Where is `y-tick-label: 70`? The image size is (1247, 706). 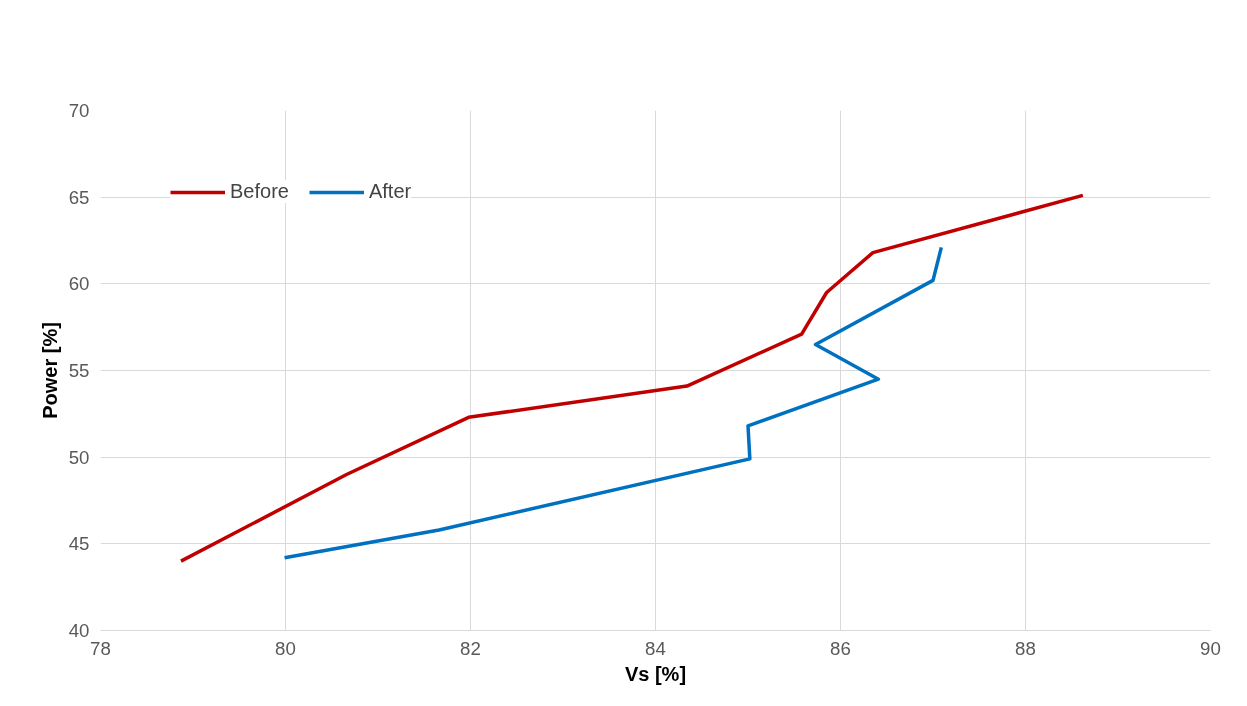
y-tick-label: 70 is located at coordinates (79, 110).